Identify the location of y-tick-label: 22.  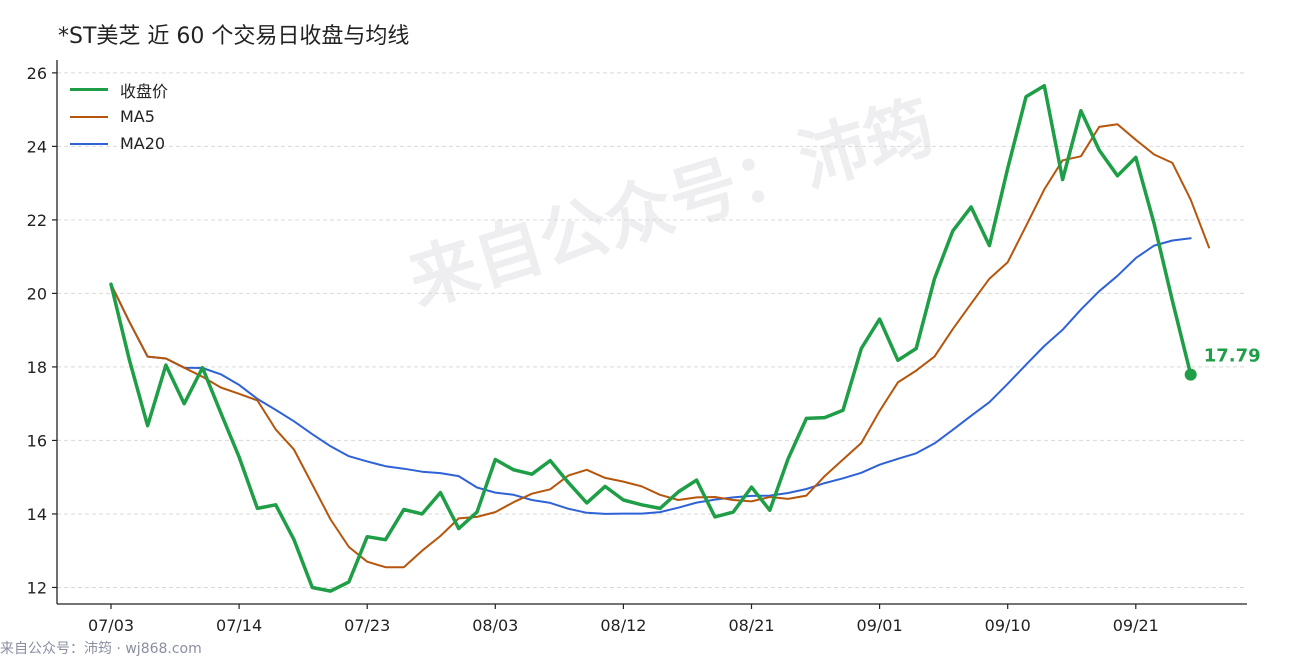
(37, 220).